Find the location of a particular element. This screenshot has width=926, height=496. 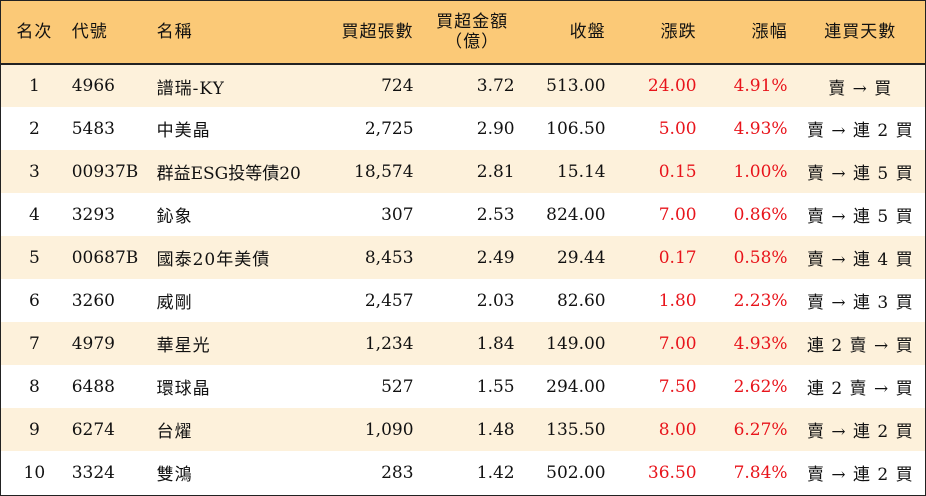

header-net-buy-amount-line1: 買超金額 is located at coordinates (472, 22).